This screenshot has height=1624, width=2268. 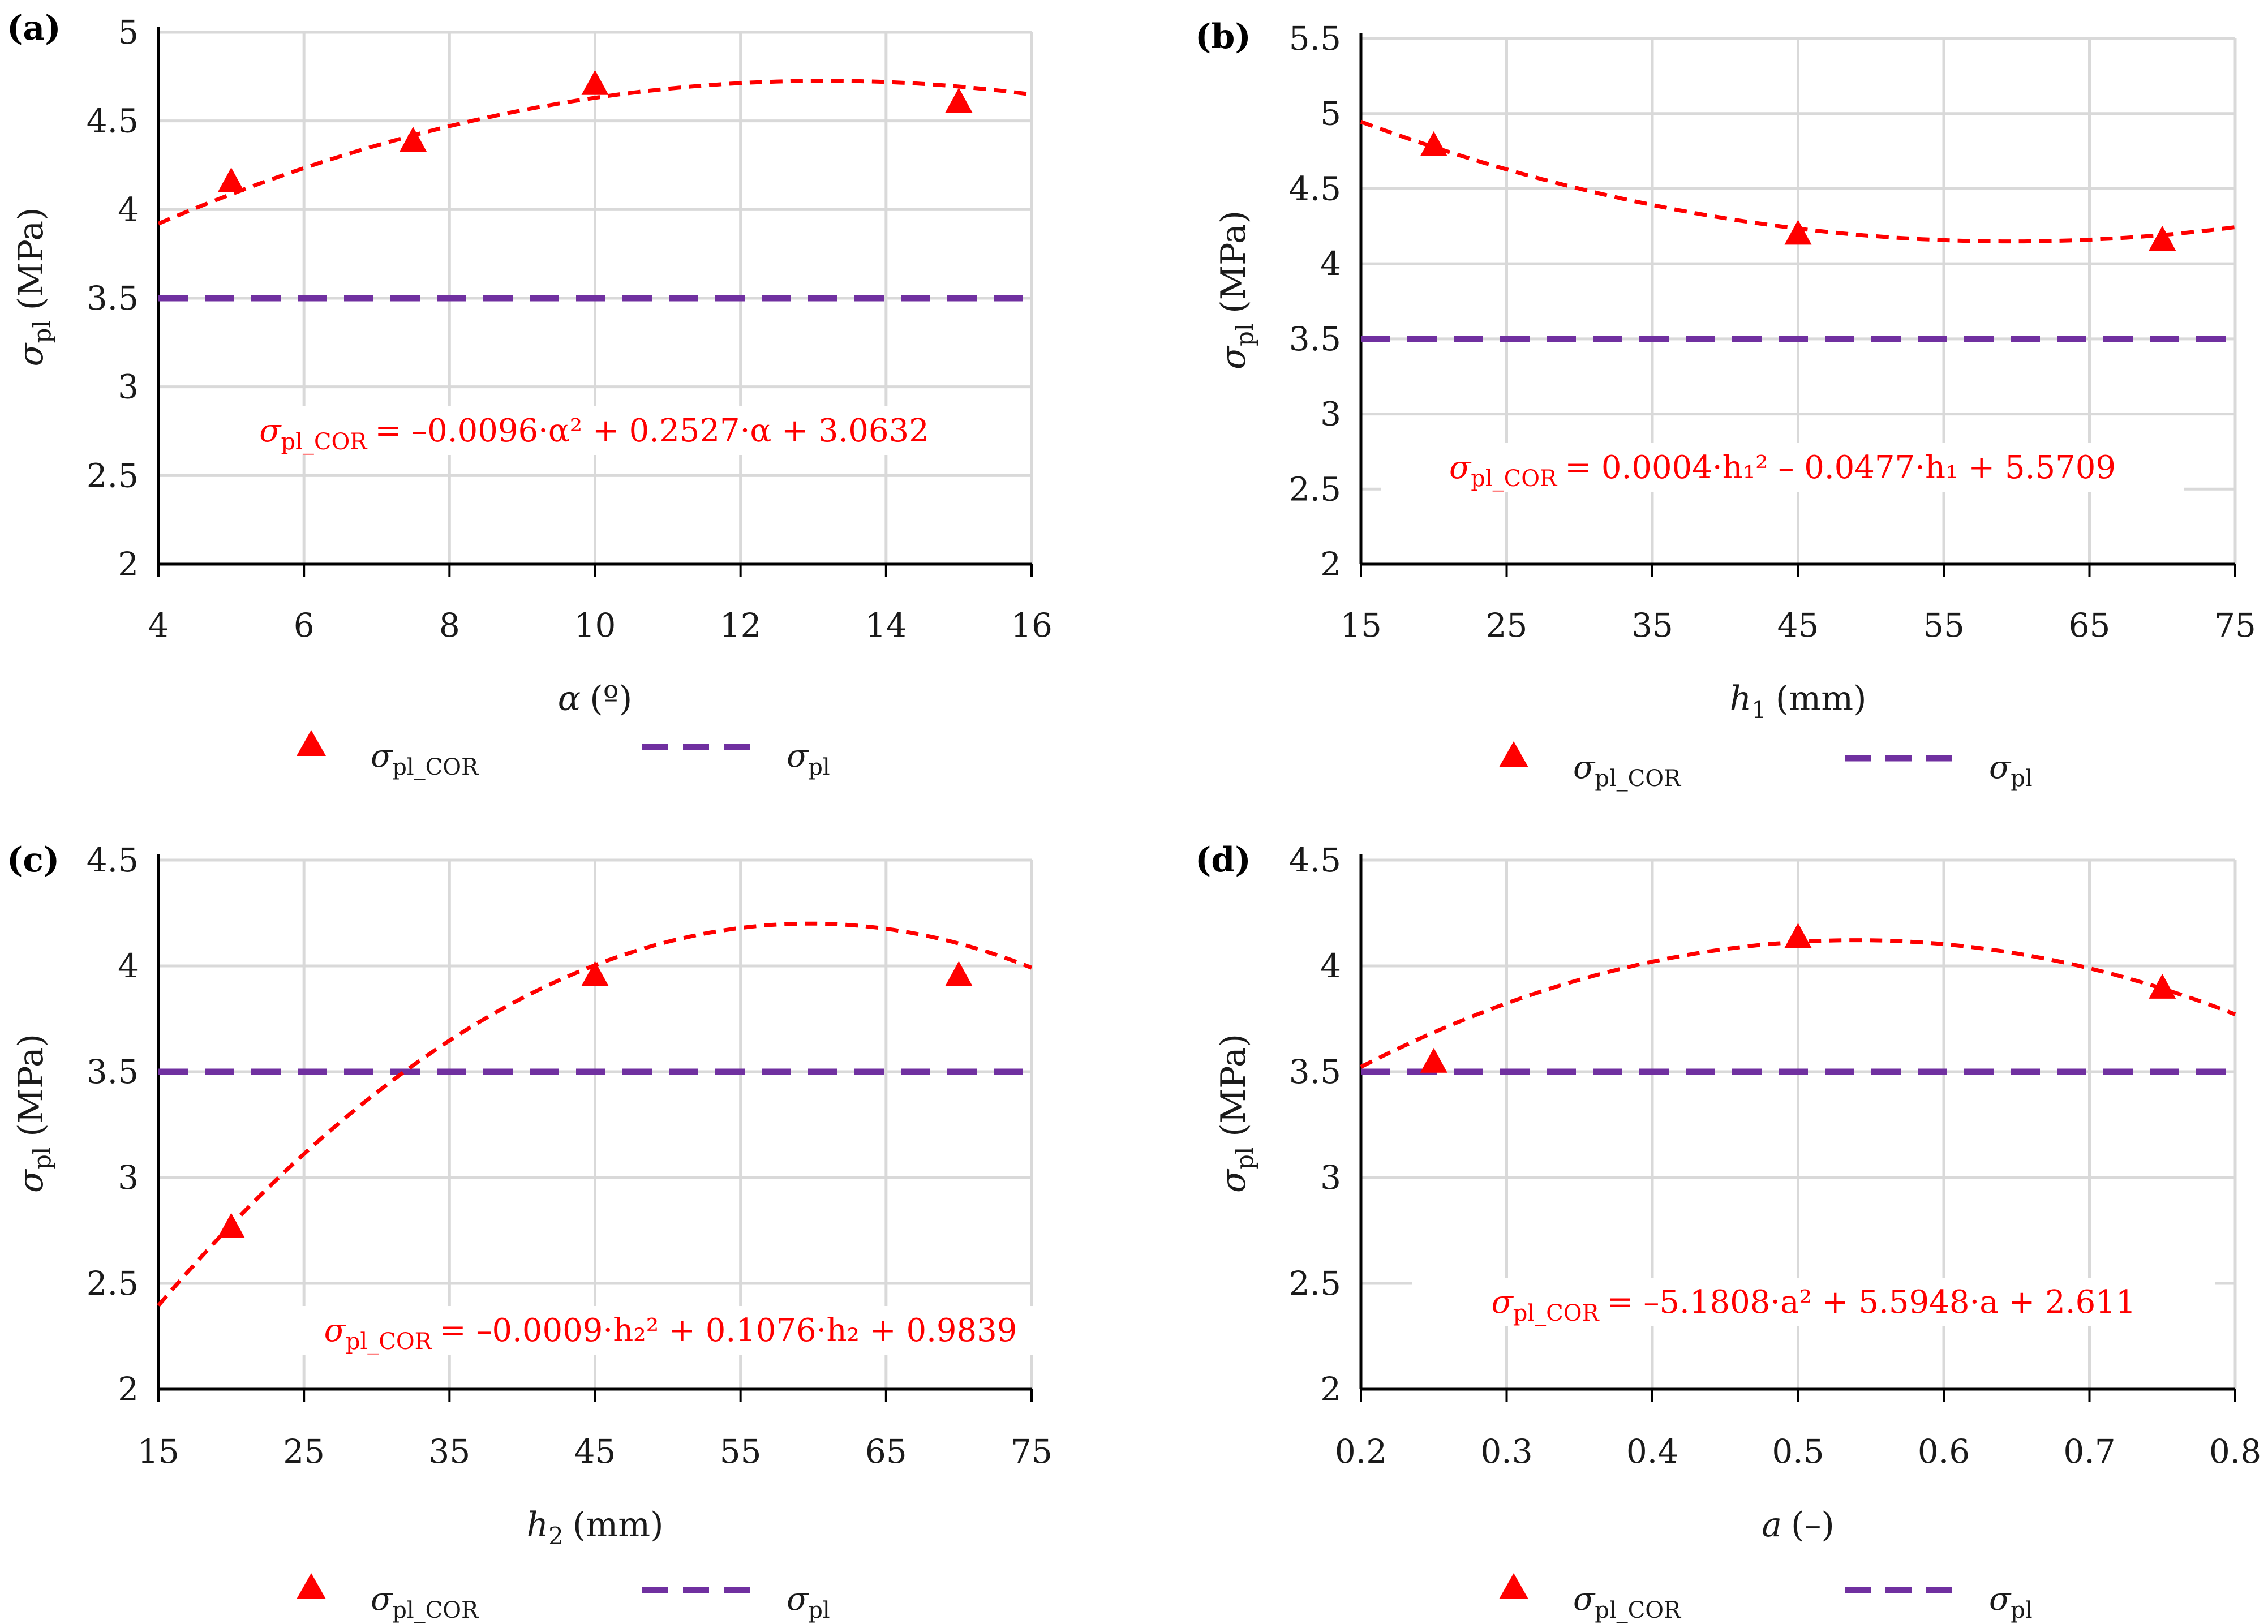 What do you see at coordinates (1944, 1451) in the screenshot?
I see `x-tick-label: 0.6` at bounding box center [1944, 1451].